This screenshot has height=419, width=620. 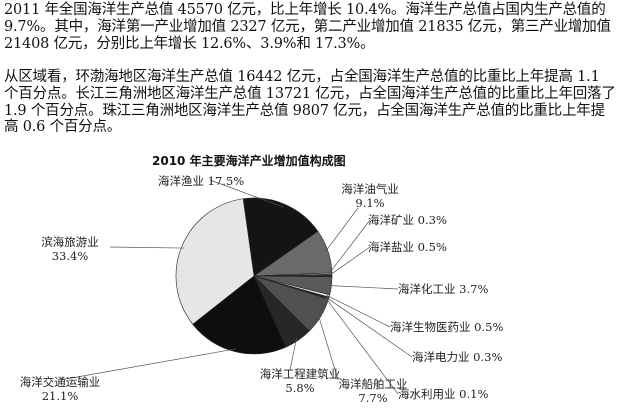 What do you see at coordinates (60, 382) in the screenshot?
I see `slice-name: 海洋交通运输业` at bounding box center [60, 382].